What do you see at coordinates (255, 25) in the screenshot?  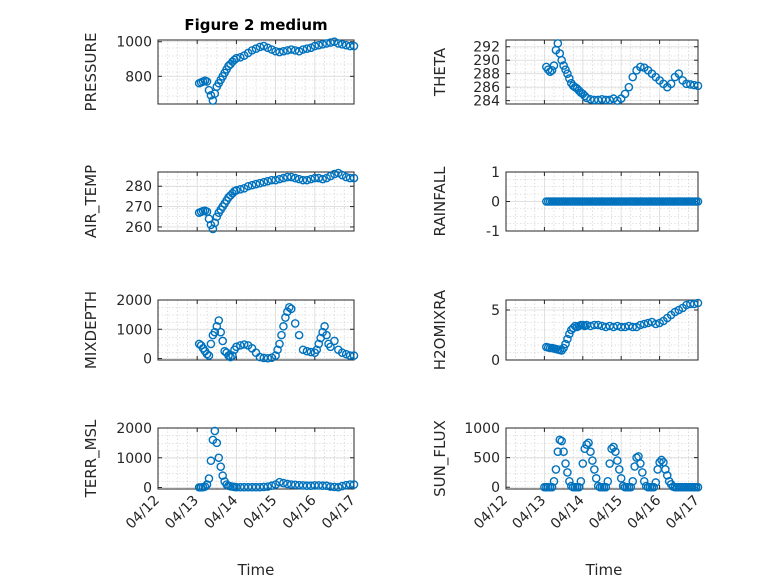 I see `figure-title: Figure 2 medium` at bounding box center [255, 25].